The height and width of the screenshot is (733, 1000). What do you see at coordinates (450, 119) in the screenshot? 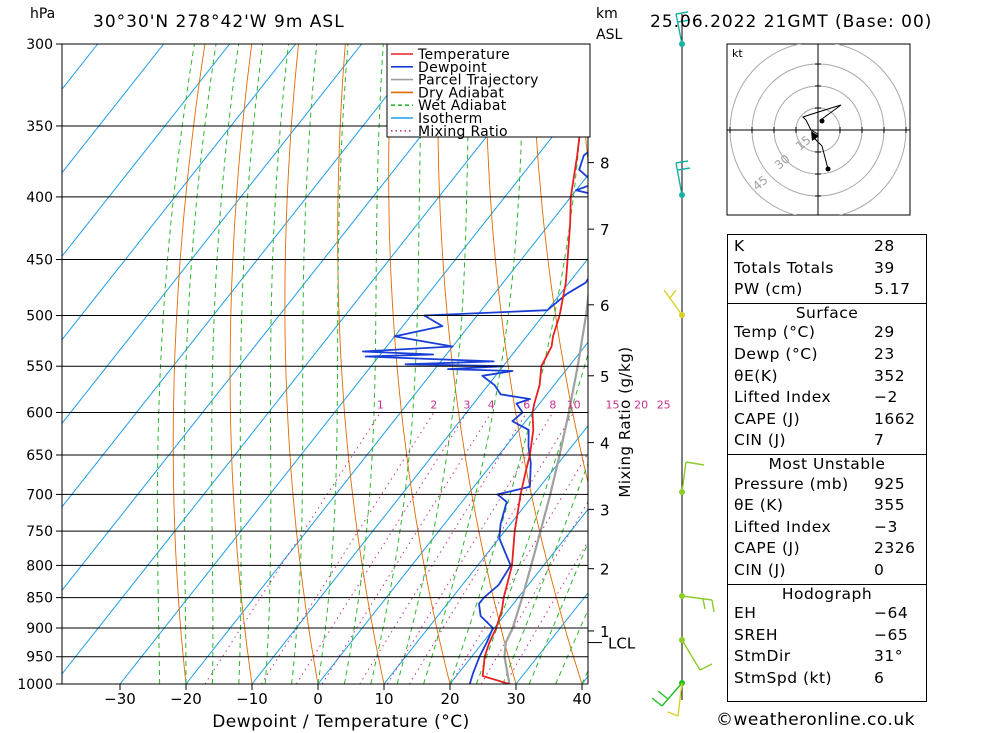
I see `legend-label: Isotherm` at bounding box center [450, 119].